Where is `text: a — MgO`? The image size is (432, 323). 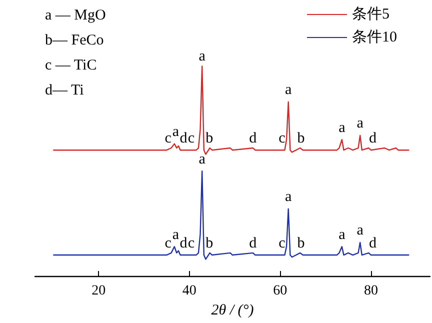 text: a — MgO is located at coordinates (75, 16).